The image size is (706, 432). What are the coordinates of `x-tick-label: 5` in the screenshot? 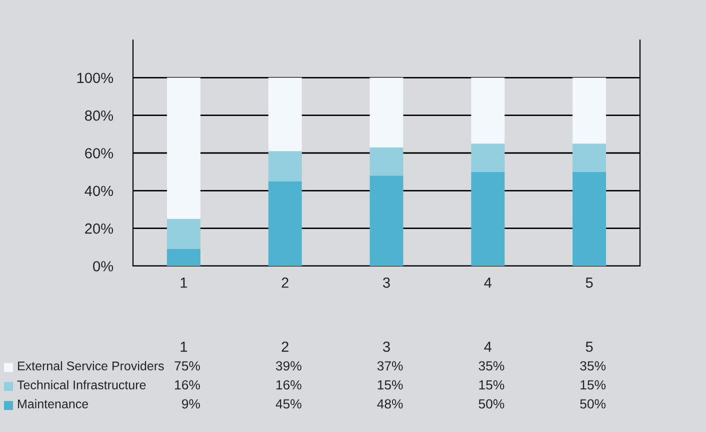 It's located at (589, 283).